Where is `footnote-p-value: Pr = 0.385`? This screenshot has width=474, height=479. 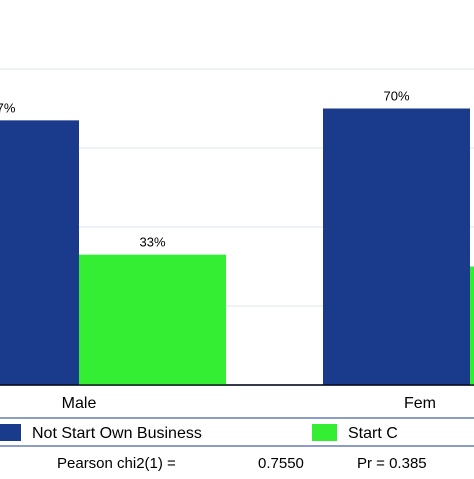
footnote-p-value: Pr = 0.385 is located at coordinates (392, 463).